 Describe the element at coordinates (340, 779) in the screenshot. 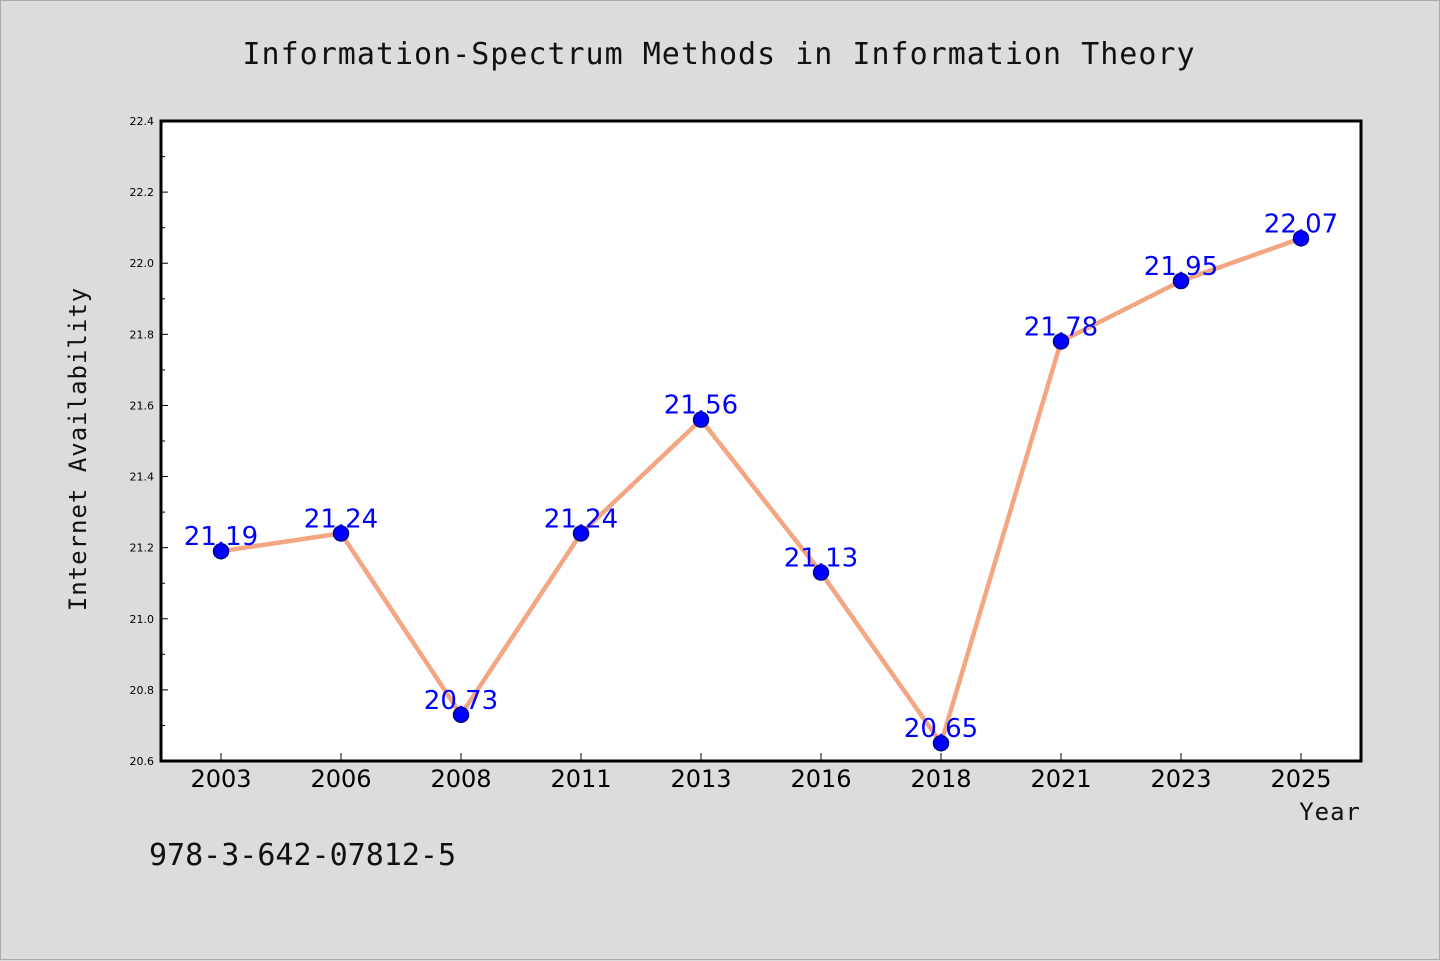

I see `x-tick-label: 2006` at that location.